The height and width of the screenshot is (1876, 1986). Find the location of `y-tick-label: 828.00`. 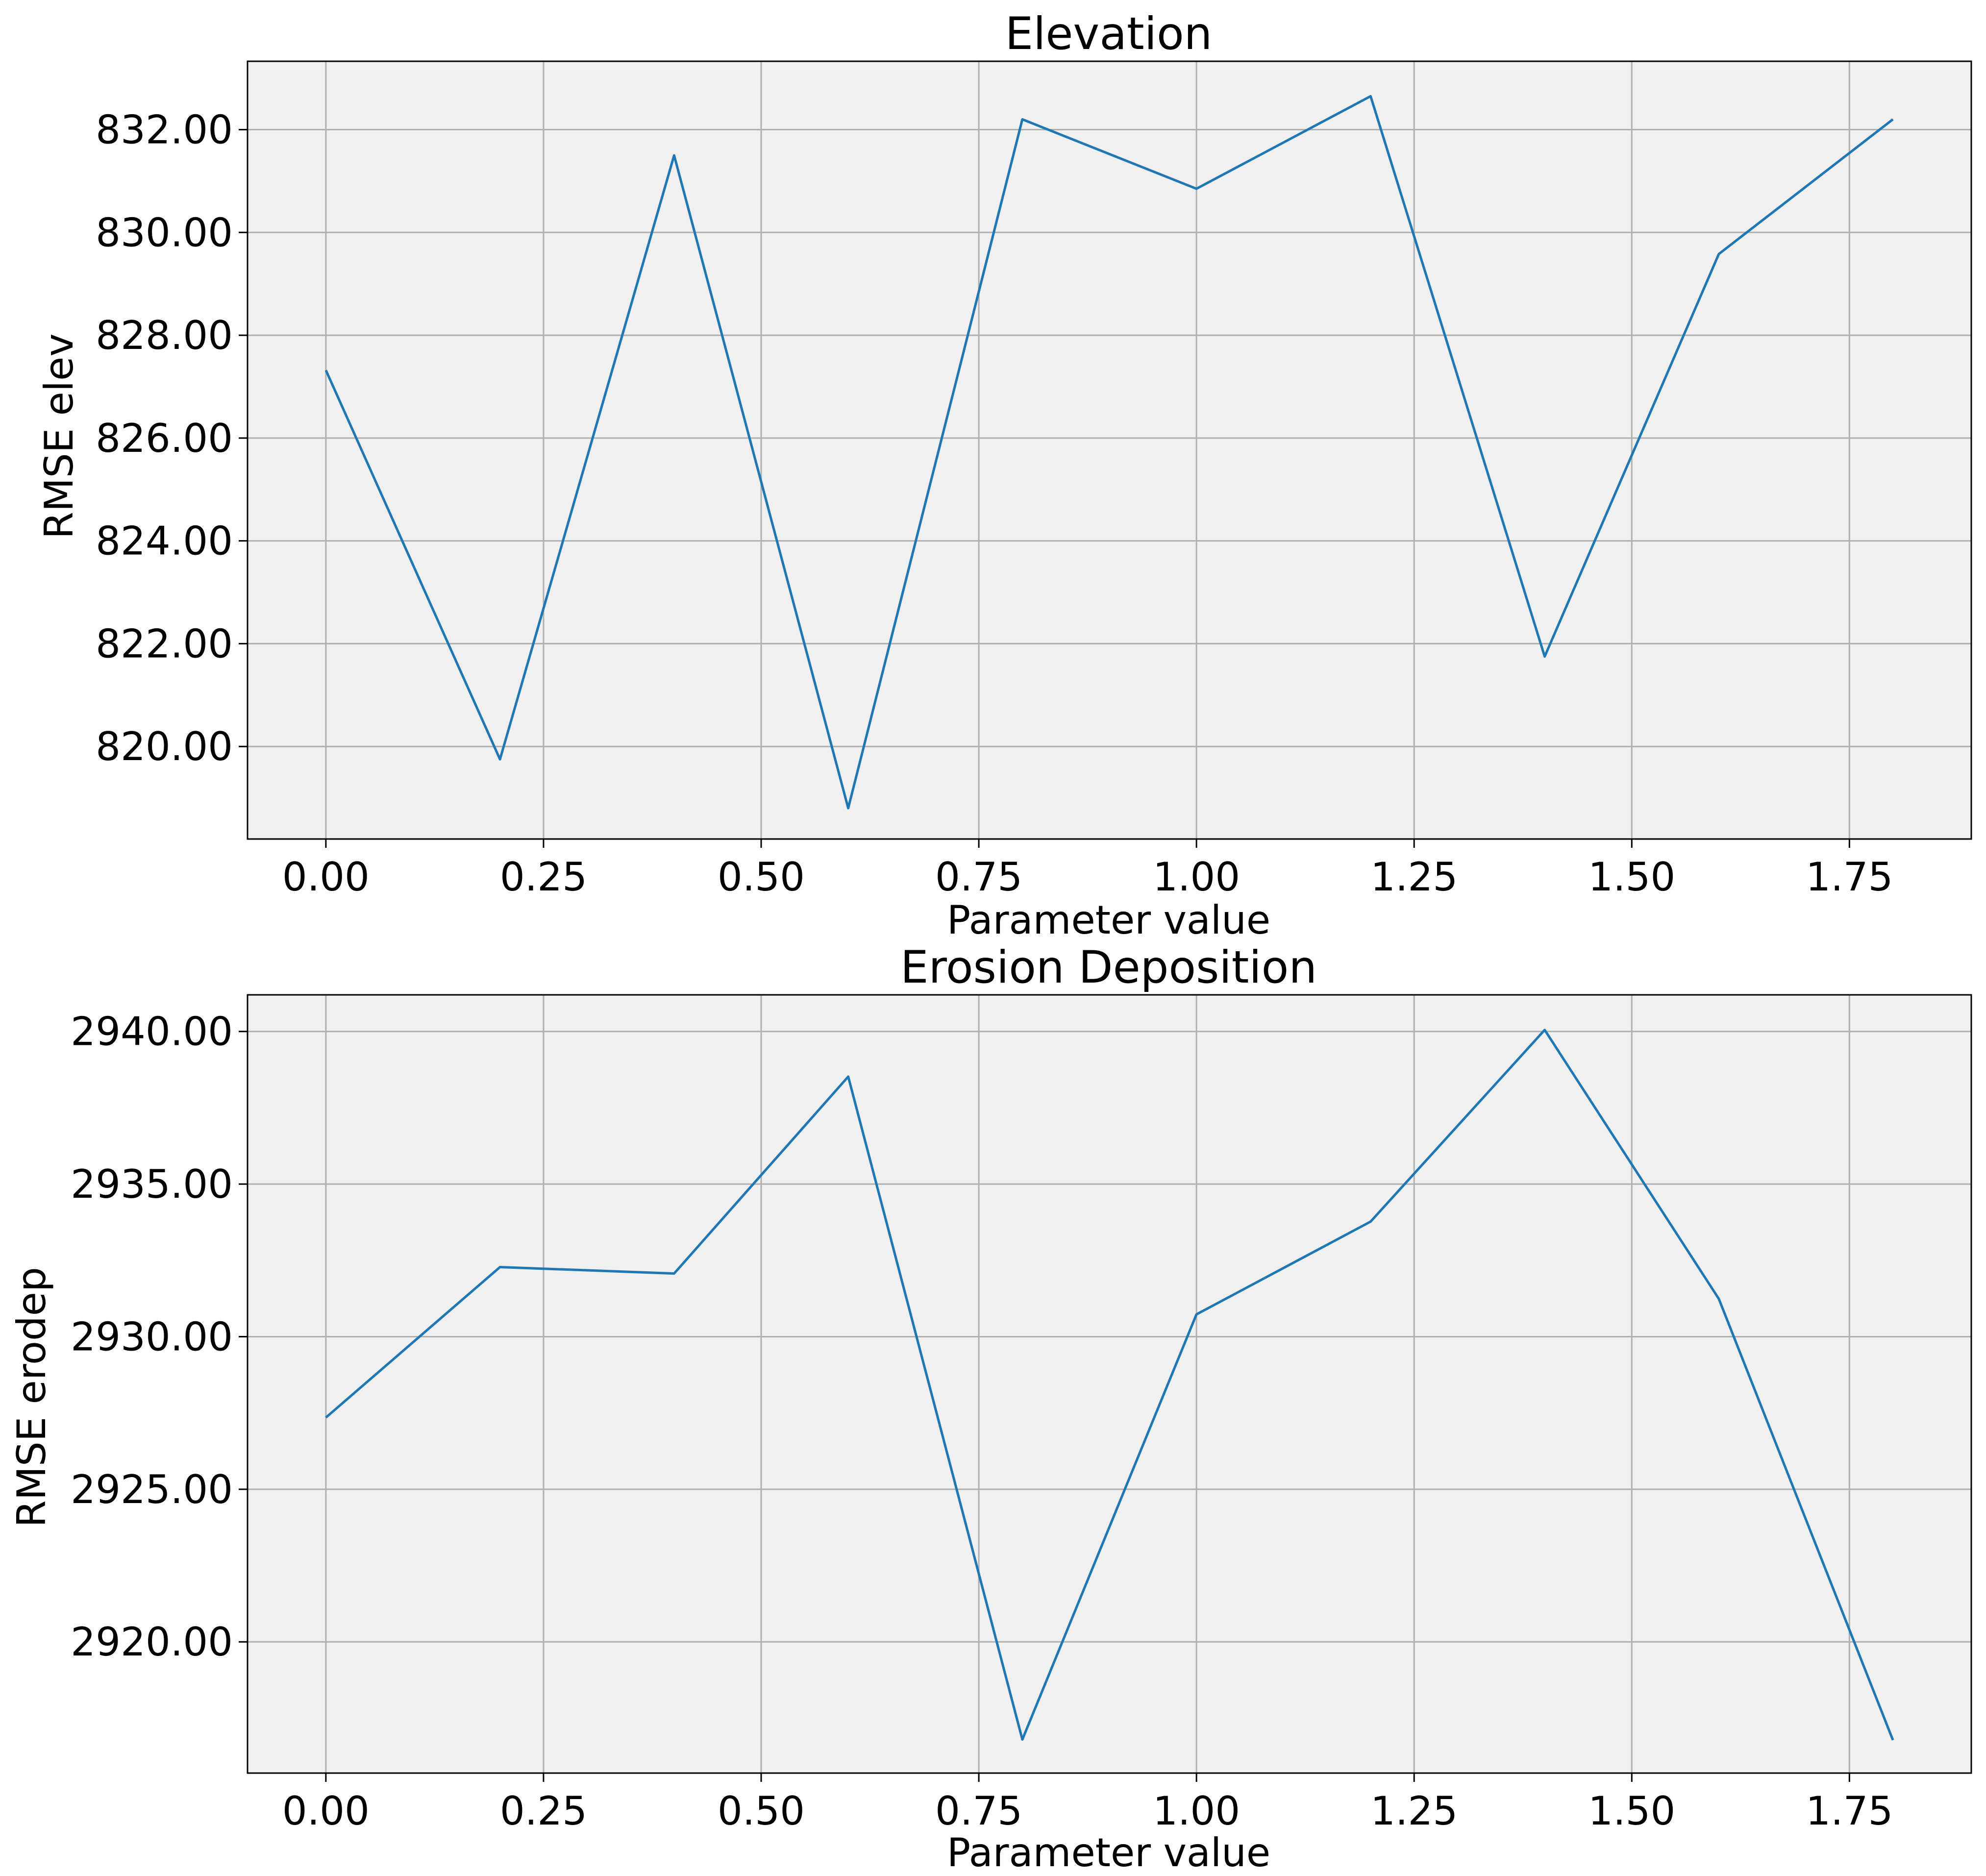

y-tick-label: 828.00 is located at coordinates (164, 335).